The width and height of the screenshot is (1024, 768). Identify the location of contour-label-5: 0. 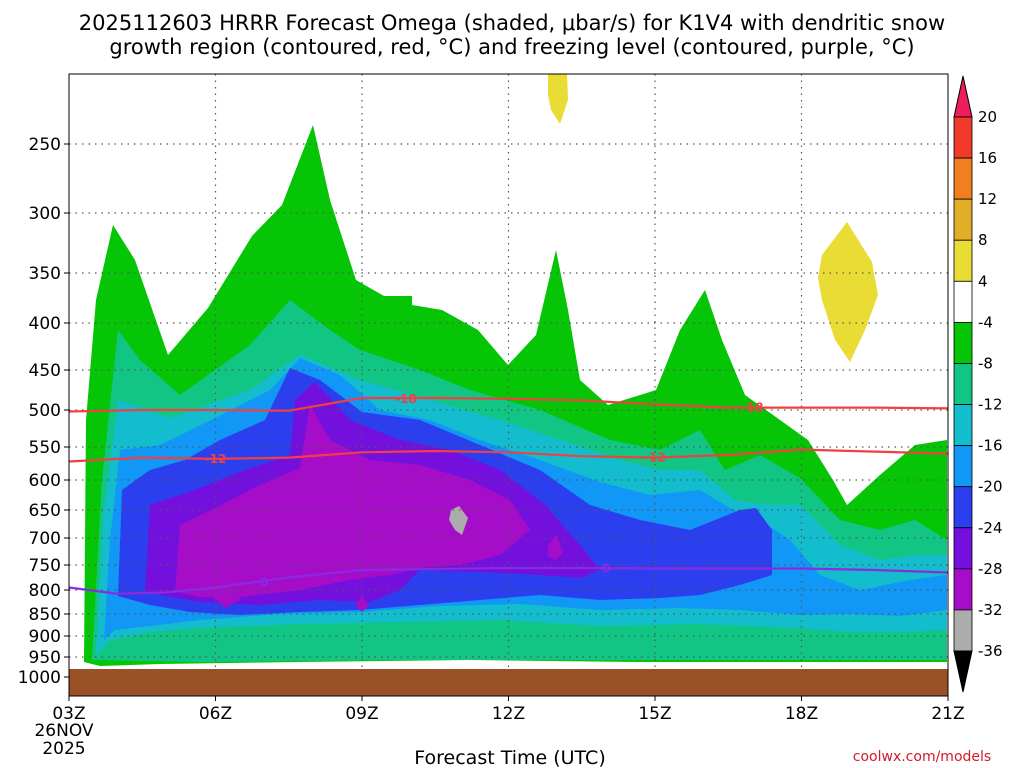
(606, 569).